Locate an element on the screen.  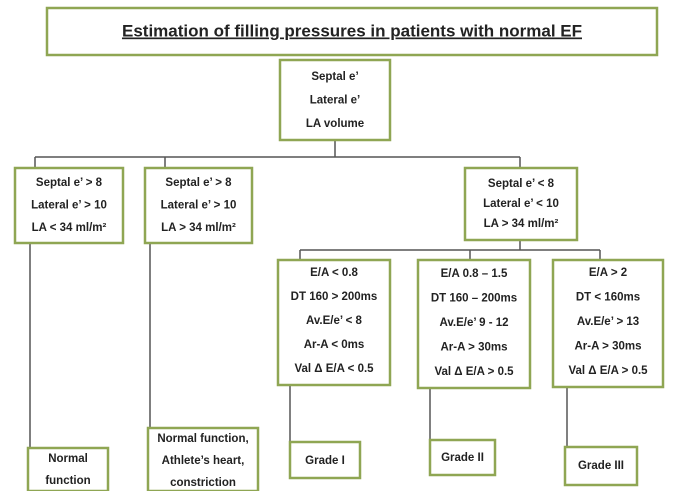
node-text: Val Δ E/A < 0.5 is located at coordinates (334, 369).